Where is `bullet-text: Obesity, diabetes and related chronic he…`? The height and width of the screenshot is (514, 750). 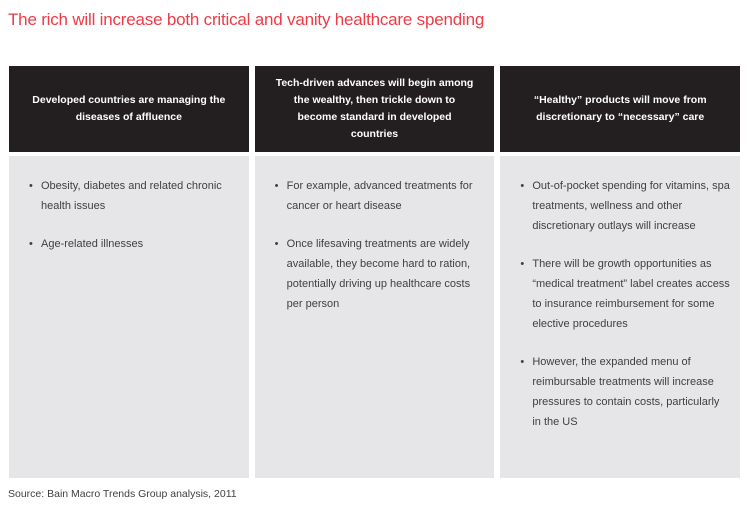 bullet-text: Obesity, diabetes and related chronic he… is located at coordinates (131, 196).